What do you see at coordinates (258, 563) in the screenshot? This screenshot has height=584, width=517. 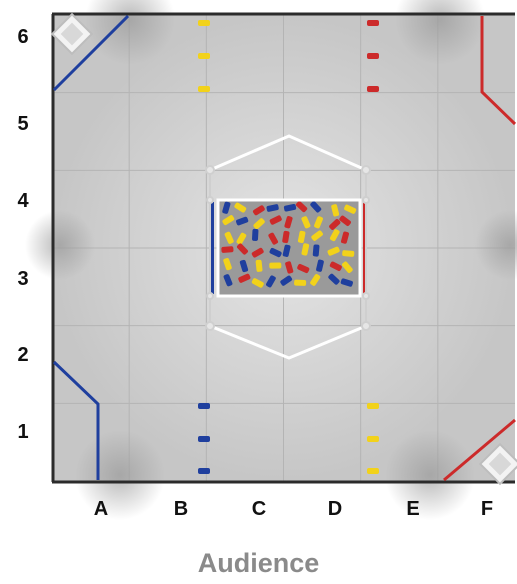 I see `audience-label: Audience` at bounding box center [258, 563].